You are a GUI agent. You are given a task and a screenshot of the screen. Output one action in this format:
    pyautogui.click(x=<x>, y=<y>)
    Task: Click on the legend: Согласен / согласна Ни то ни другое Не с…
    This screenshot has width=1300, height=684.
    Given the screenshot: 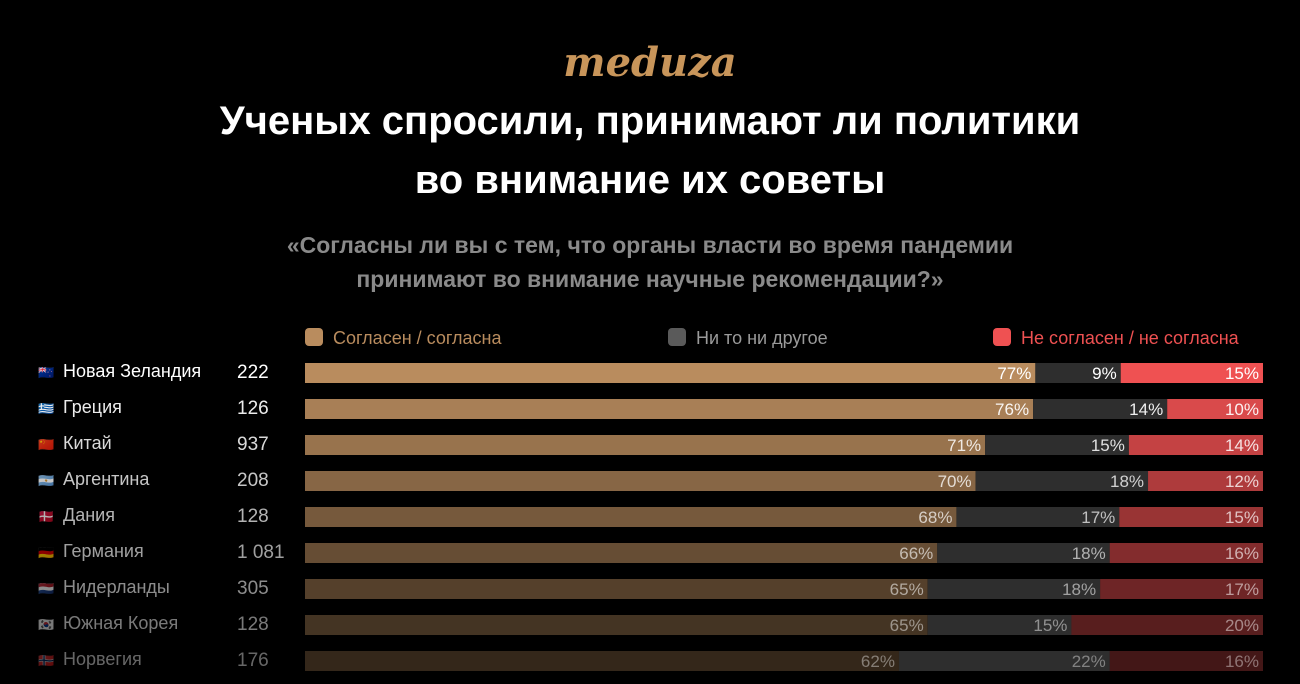 What is the action you would take?
    pyautogui.click(x=772, y=338)
    